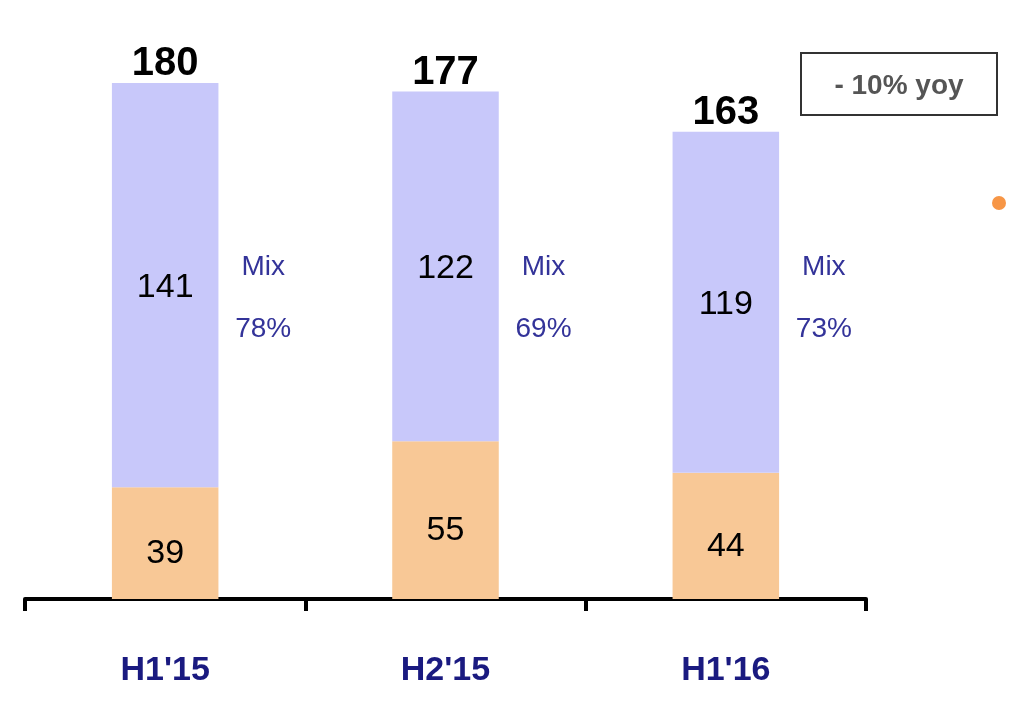 The width and height of the screenshot is (1014, 704). What do you see at coordinates (726, 109) in the screenshot?
I see `total-label: 163` at bounding box center [726, 109].